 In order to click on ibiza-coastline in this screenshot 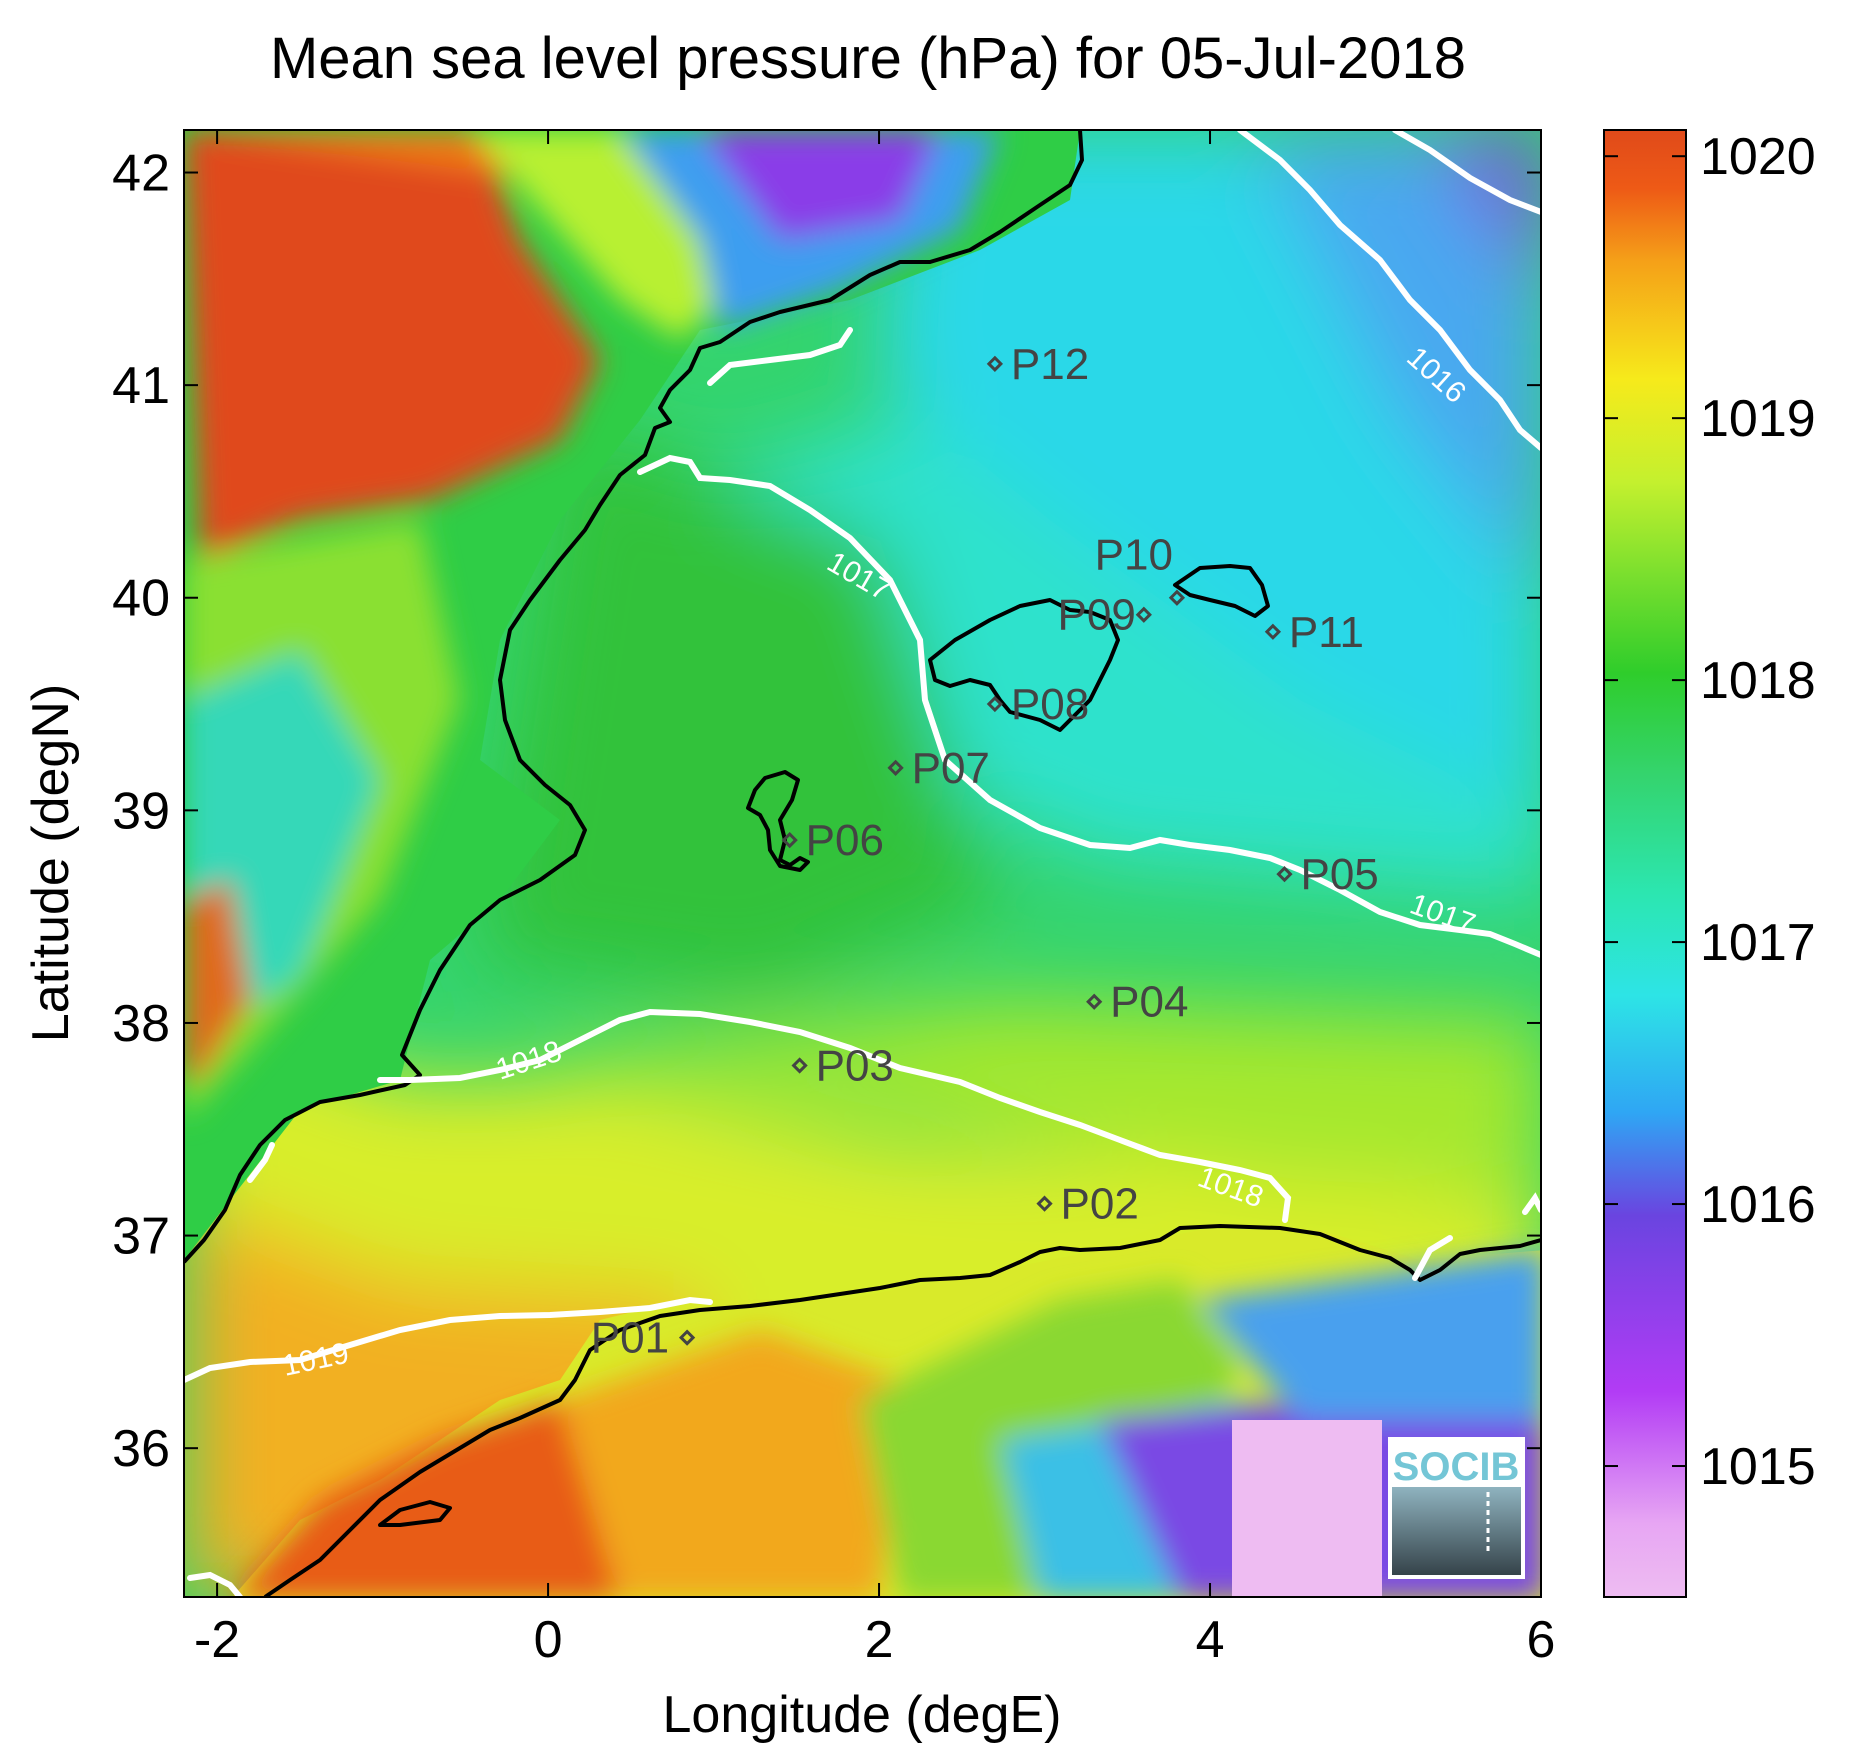, I will do `click(778, 821)`.